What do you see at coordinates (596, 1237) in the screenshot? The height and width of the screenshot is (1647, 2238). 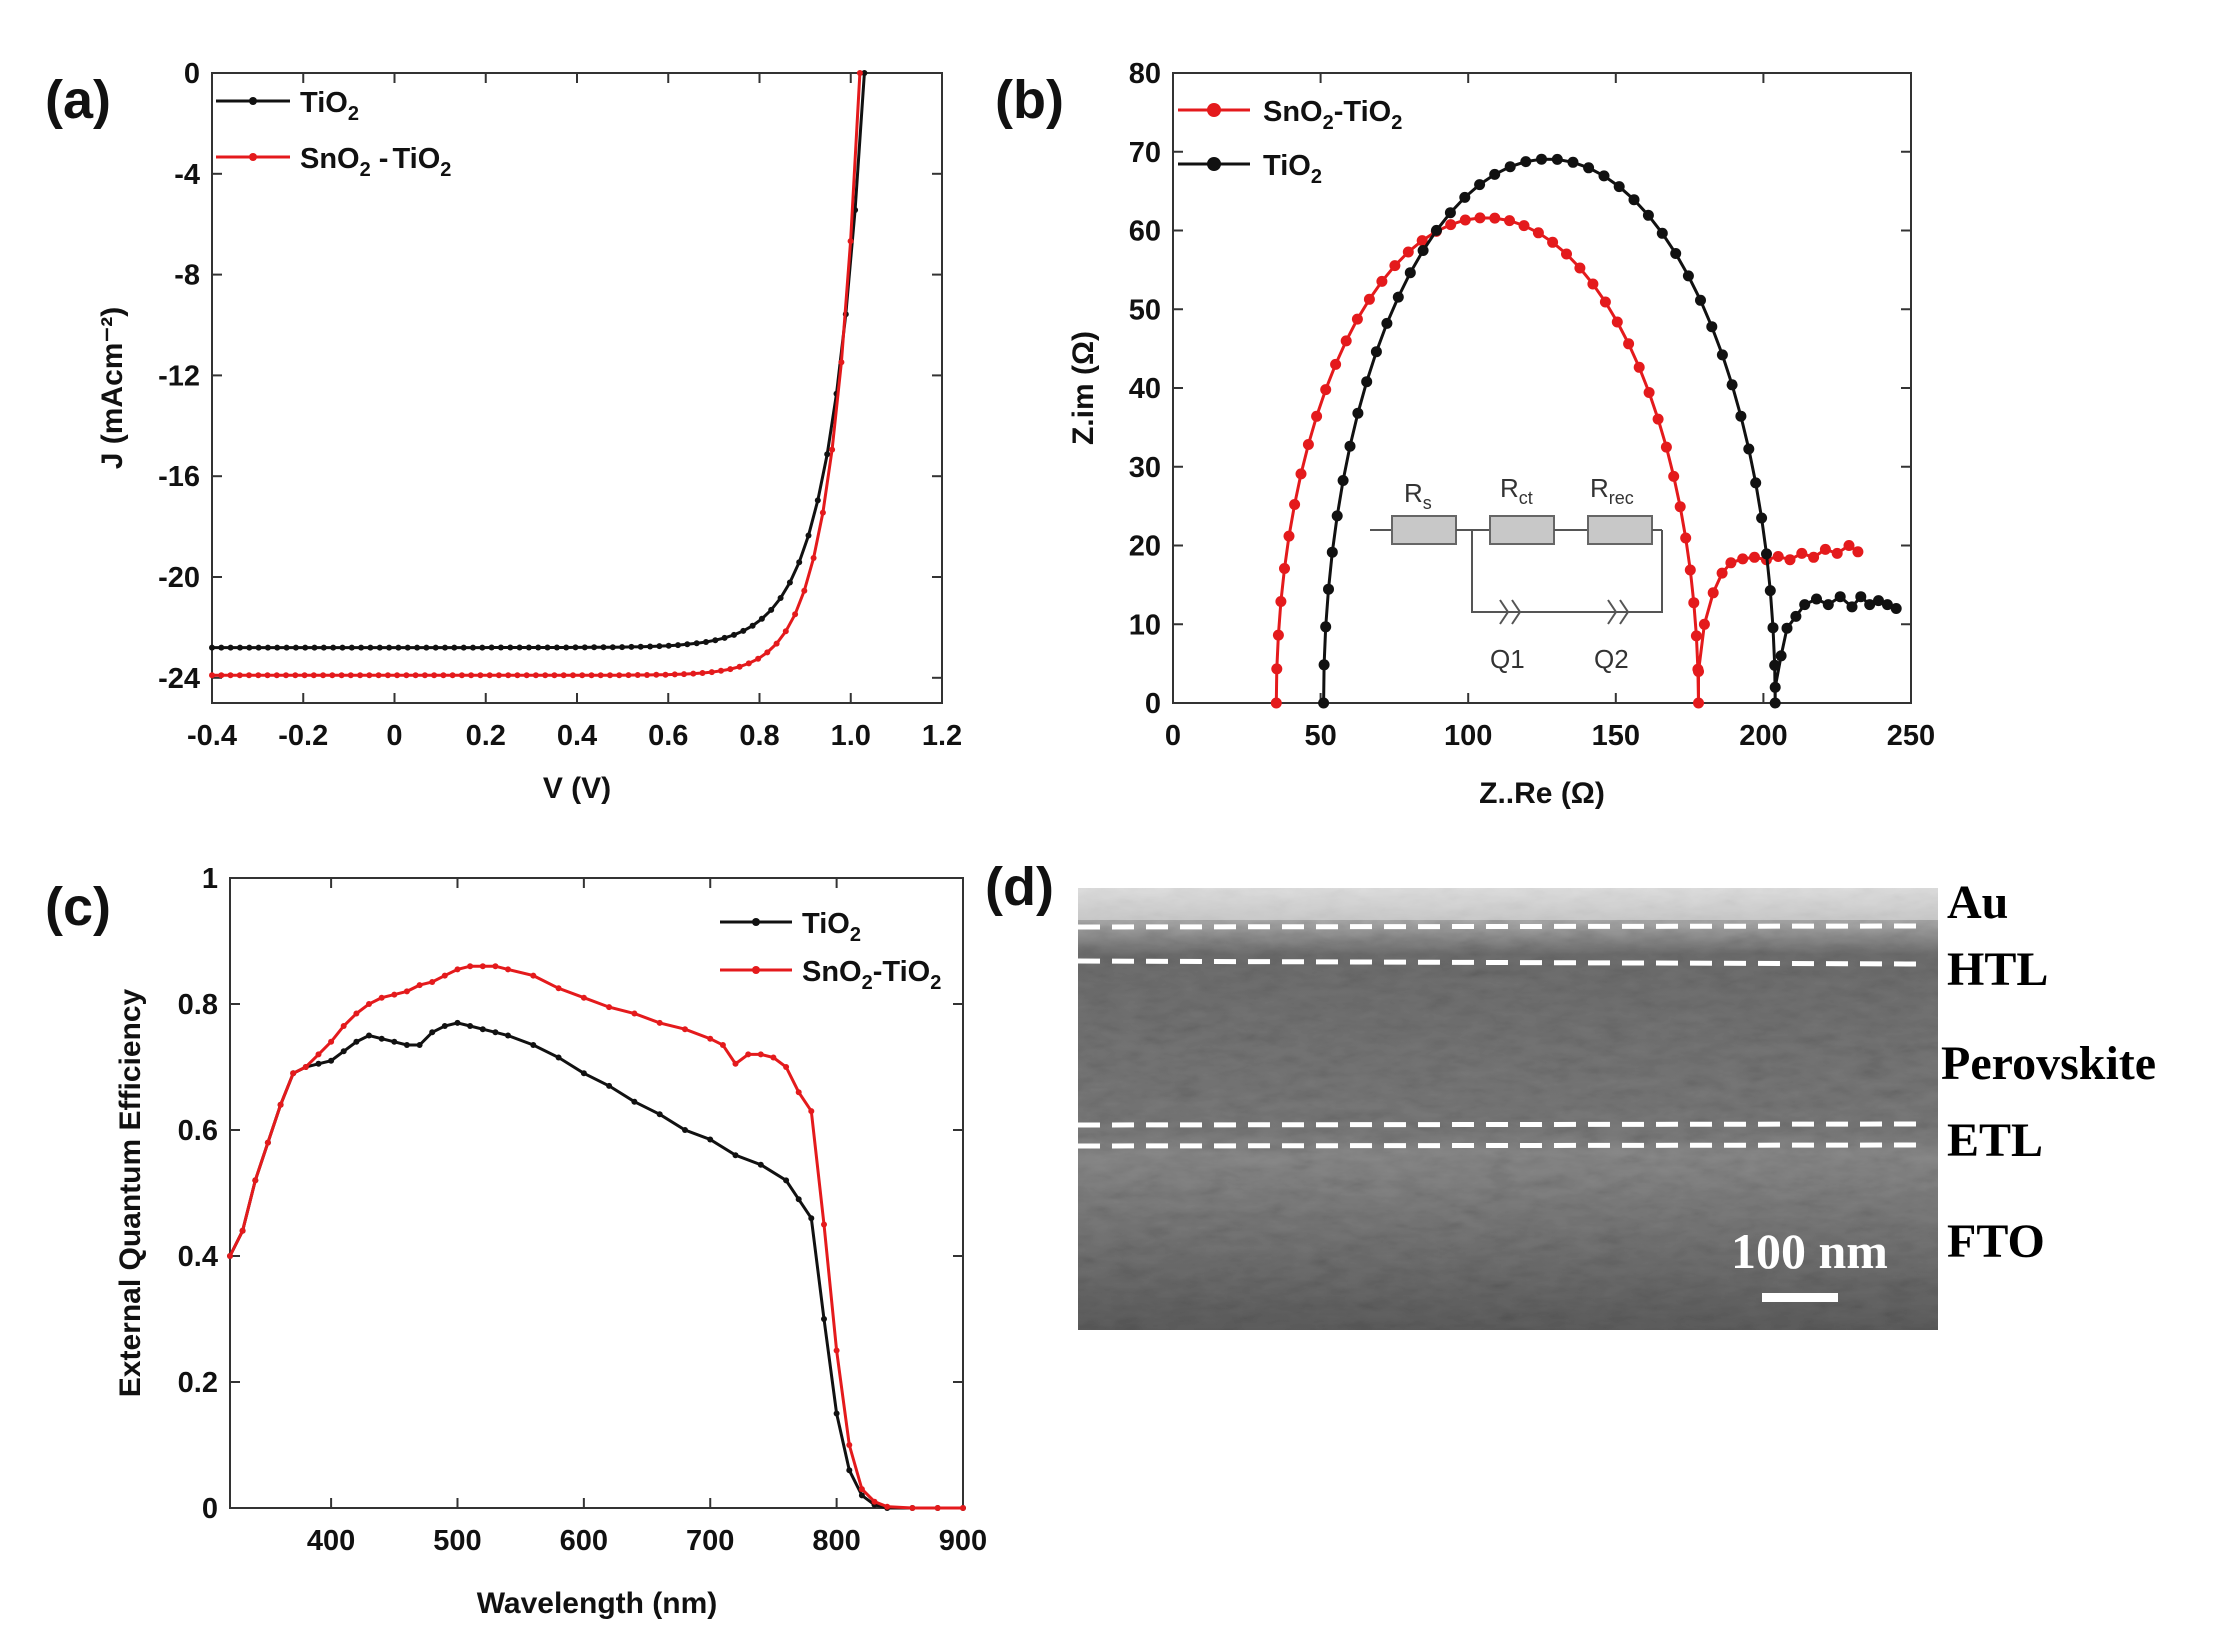 I see `panel-c-series` at bounding box center [596, 1237].